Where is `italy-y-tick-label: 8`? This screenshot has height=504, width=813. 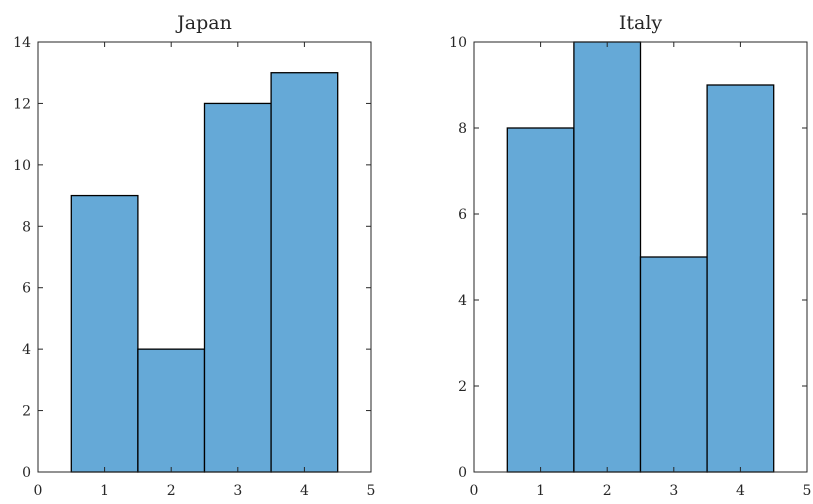
italy-y-tick-label: 8 is located at coordinates (462, 129).